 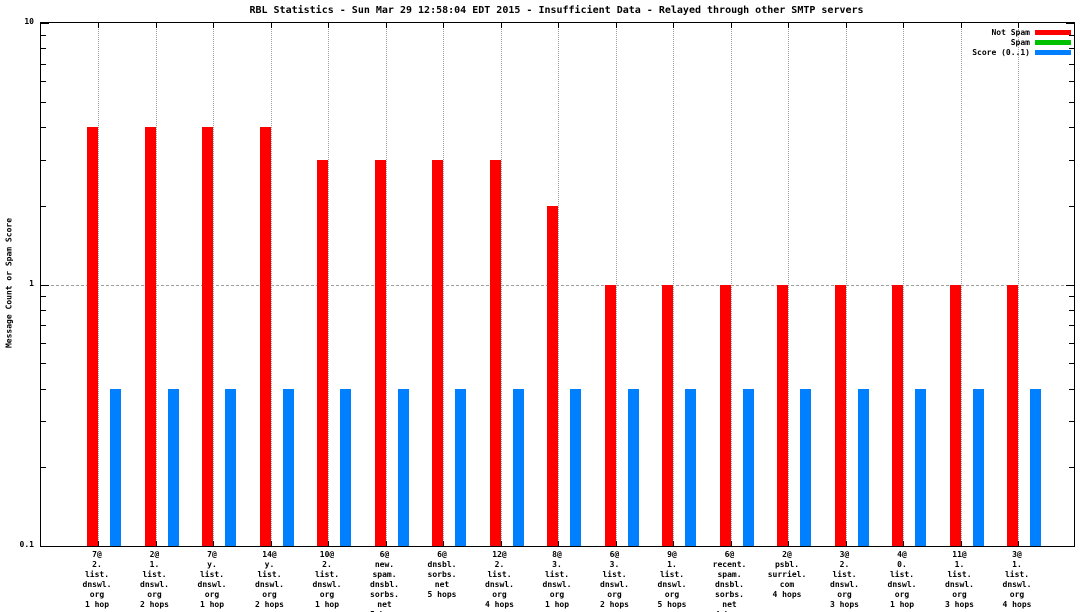 I want to click on y-tick-label: 1, so click(x=31, y=283).